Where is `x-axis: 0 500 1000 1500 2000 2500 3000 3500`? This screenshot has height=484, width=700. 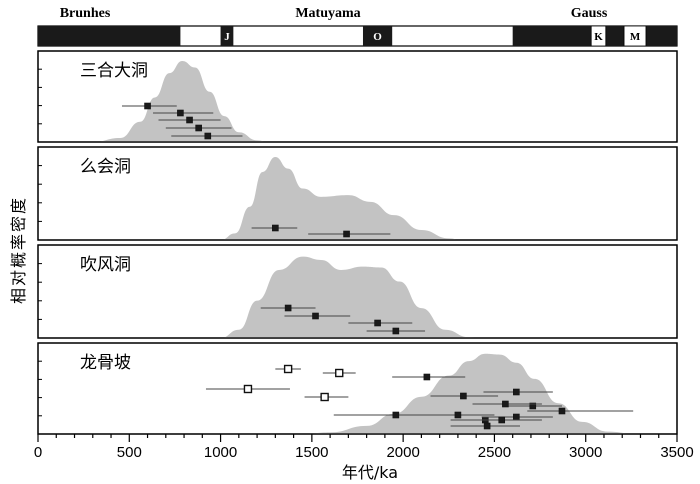
x-axis: 0 500 1000 1500 2000 2500 3000 3500 is located at coordinates (364, 447).